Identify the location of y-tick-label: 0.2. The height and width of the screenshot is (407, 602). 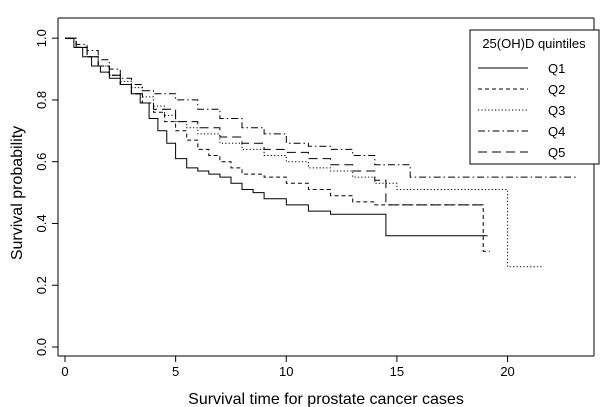
(41, 285).